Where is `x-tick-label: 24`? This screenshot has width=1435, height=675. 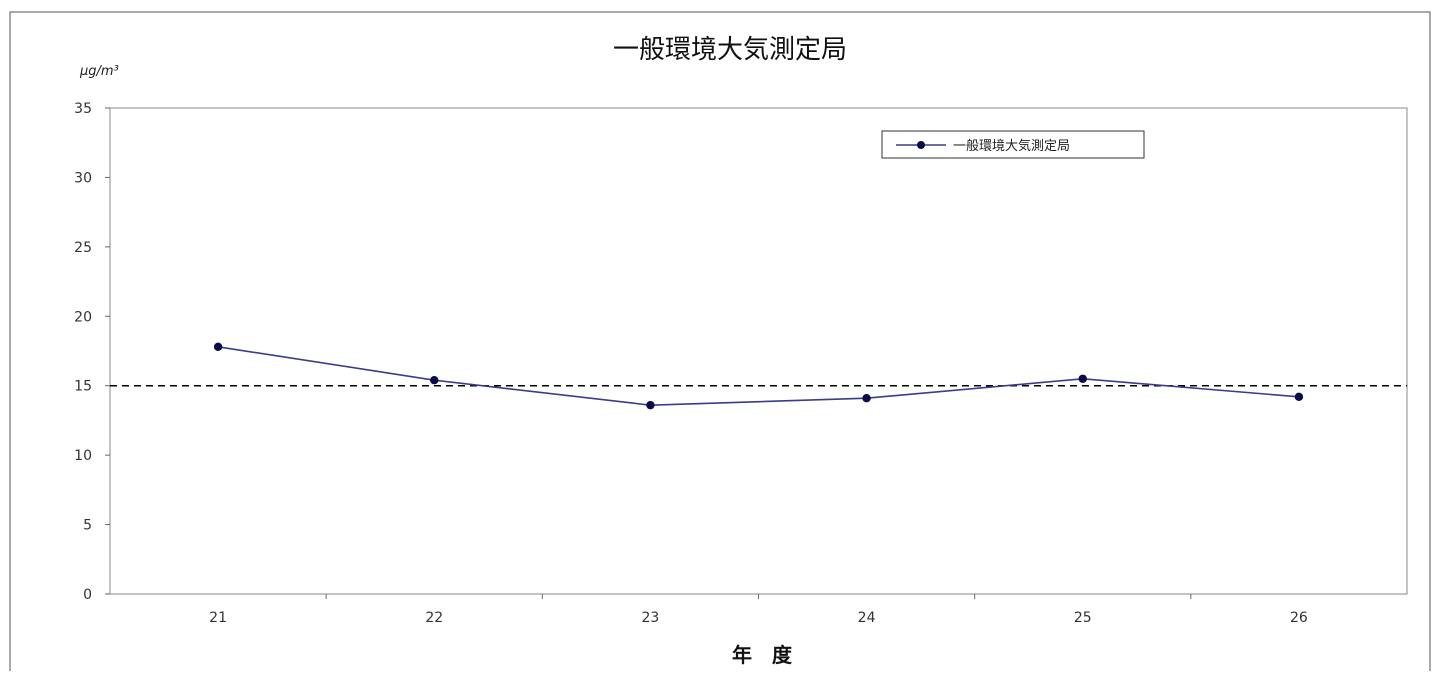
x-tick-label: 24 is located at coordinates (867, 618).